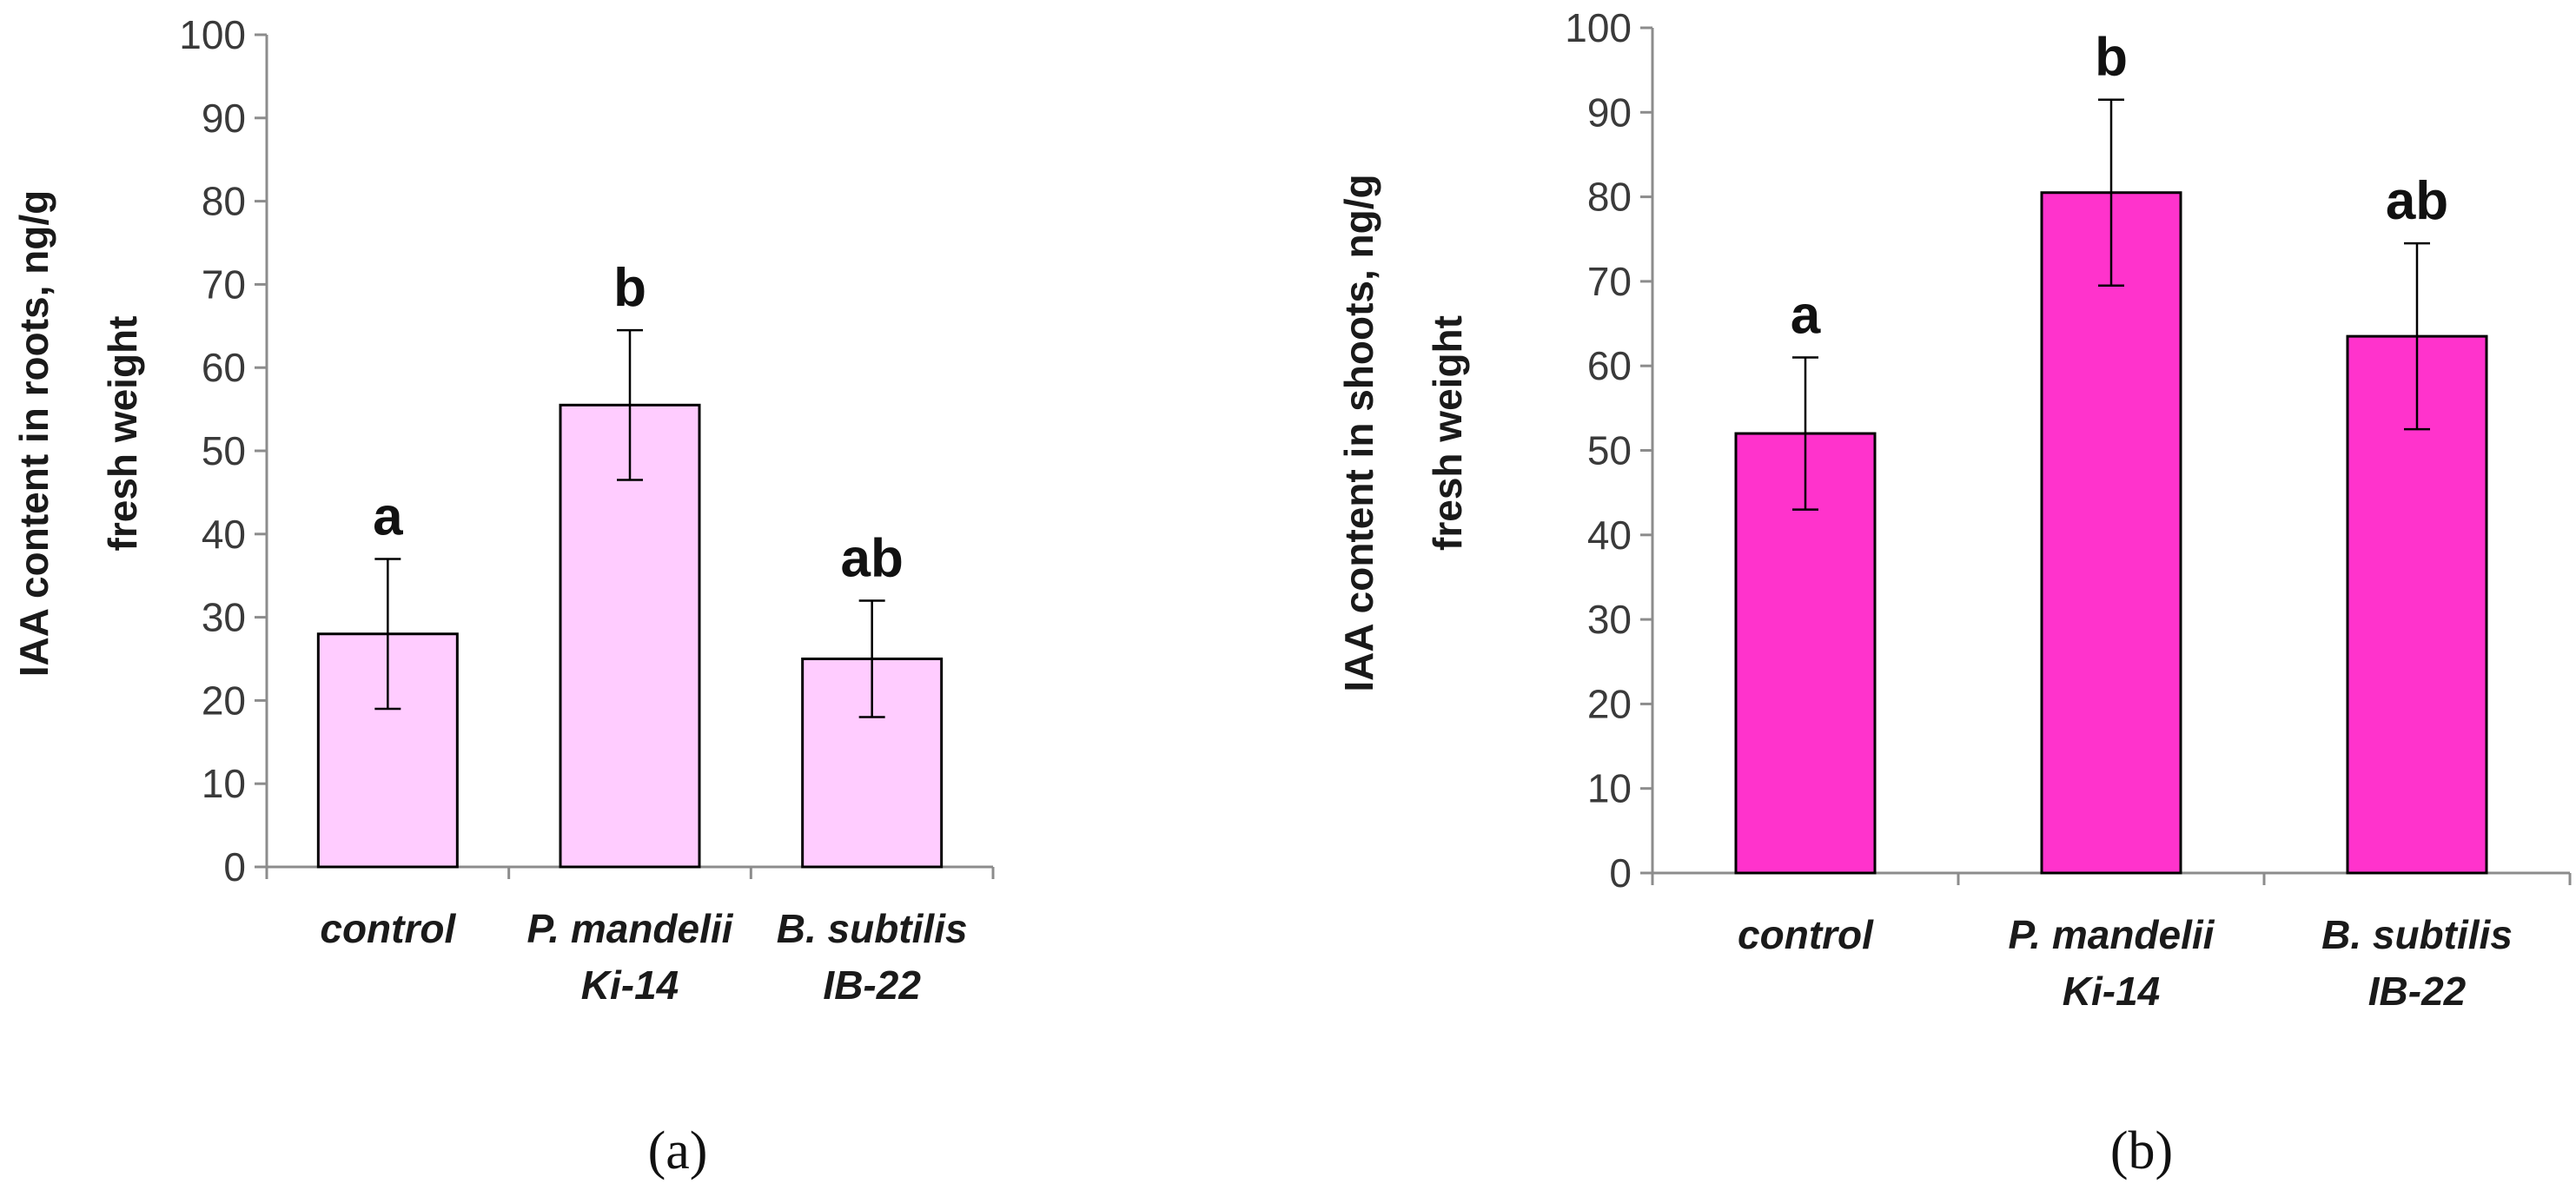  Describe the element at coordinates (2141, 1150) in the screenshot. I see `panel-label: (b)` at that location.